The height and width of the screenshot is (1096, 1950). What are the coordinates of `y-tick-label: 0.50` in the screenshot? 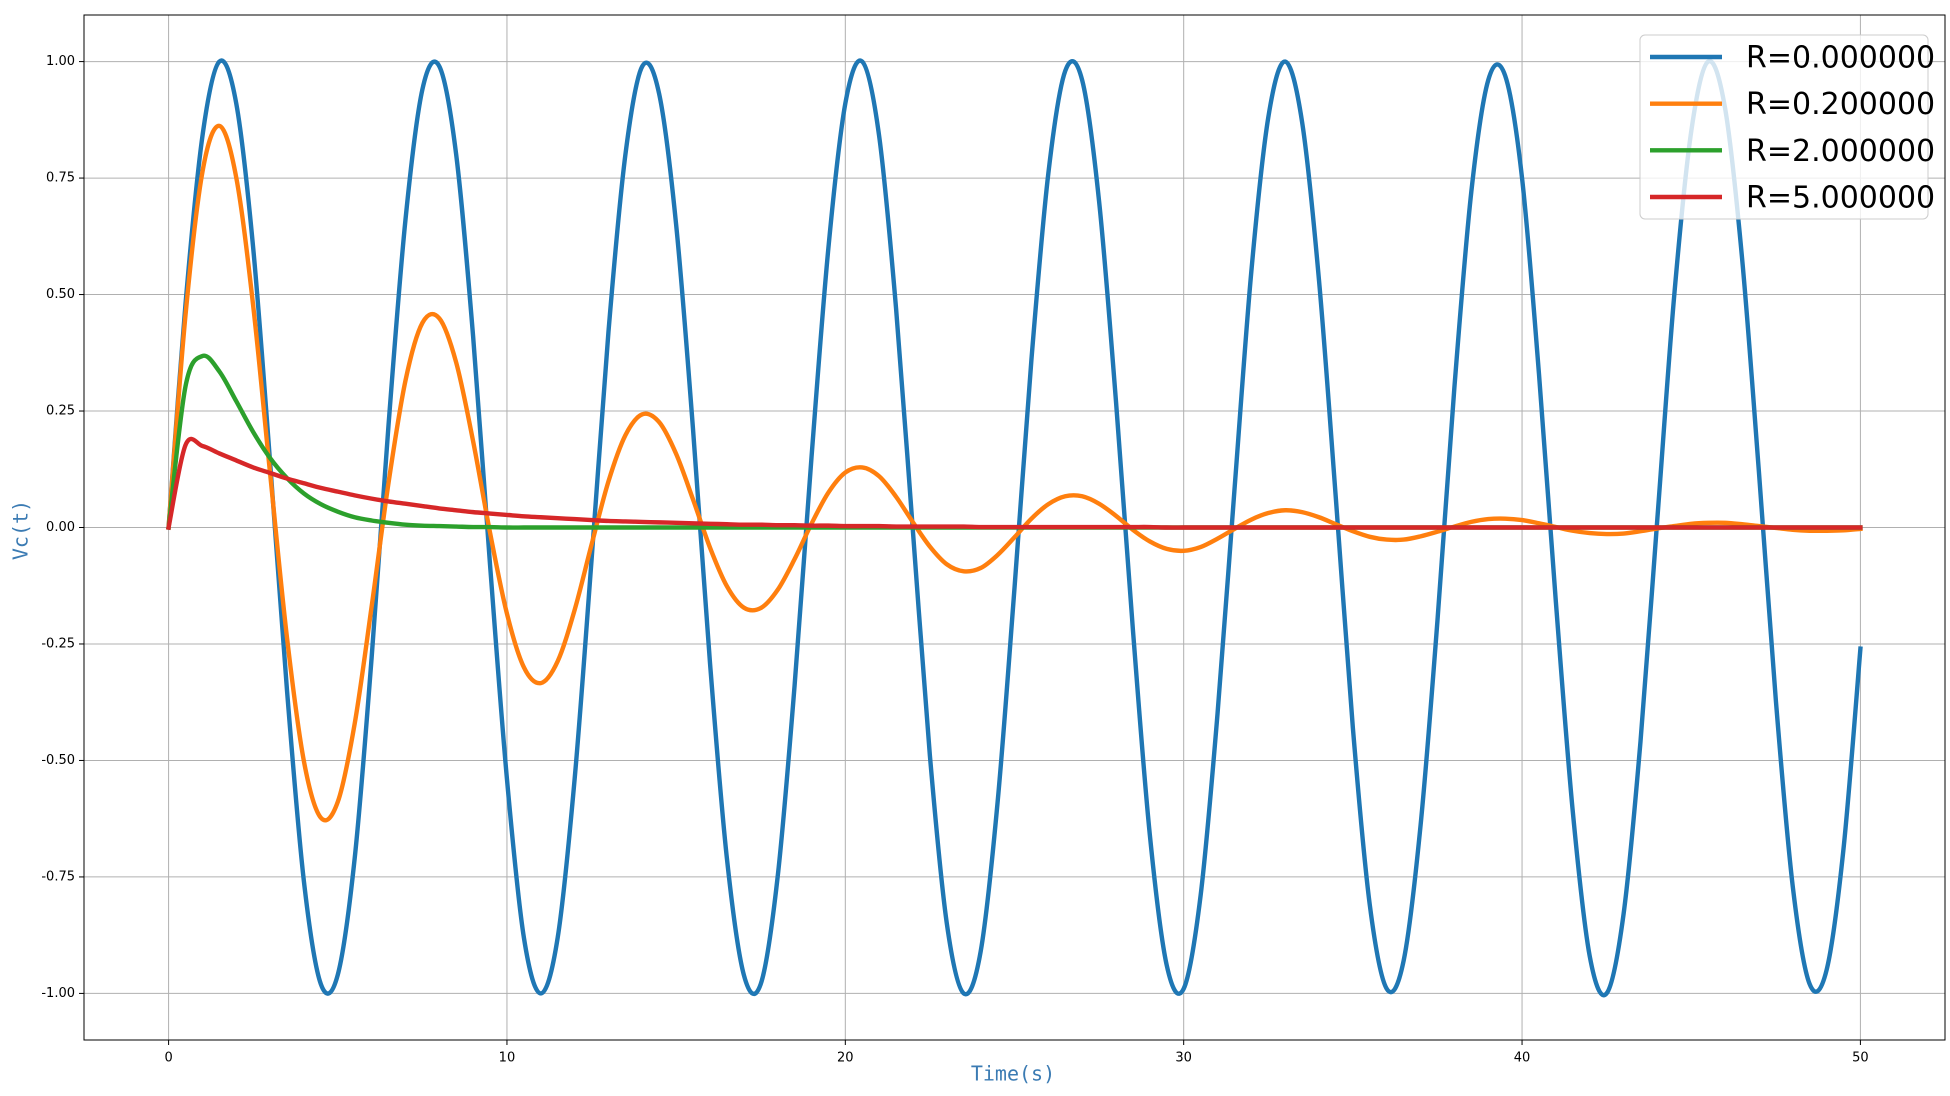 It's located at (60, 294).